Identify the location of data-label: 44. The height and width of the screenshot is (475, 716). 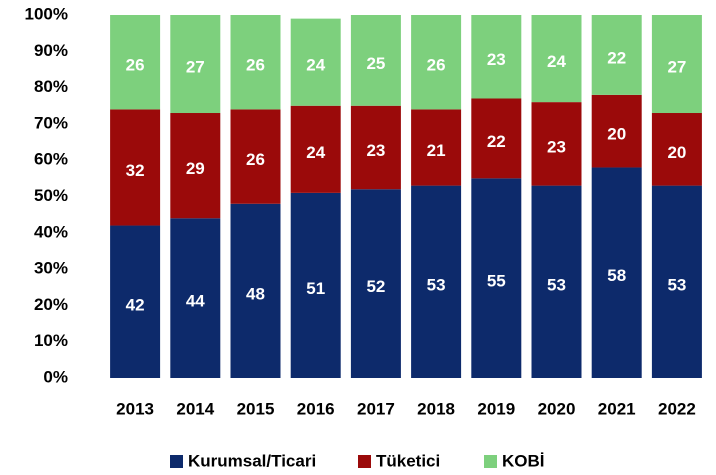
(195, 301).